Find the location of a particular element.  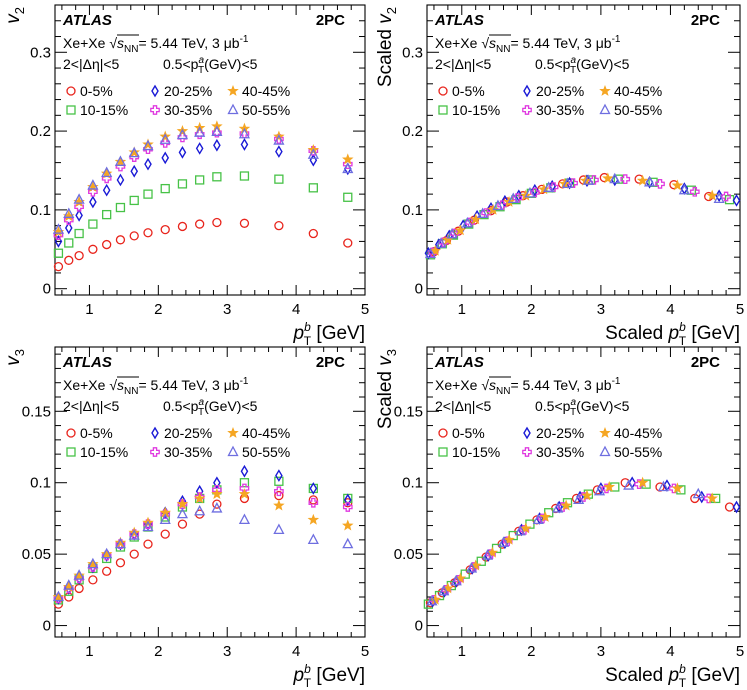

y-tick-label: 0.15 is located at coordinates (36, 411).